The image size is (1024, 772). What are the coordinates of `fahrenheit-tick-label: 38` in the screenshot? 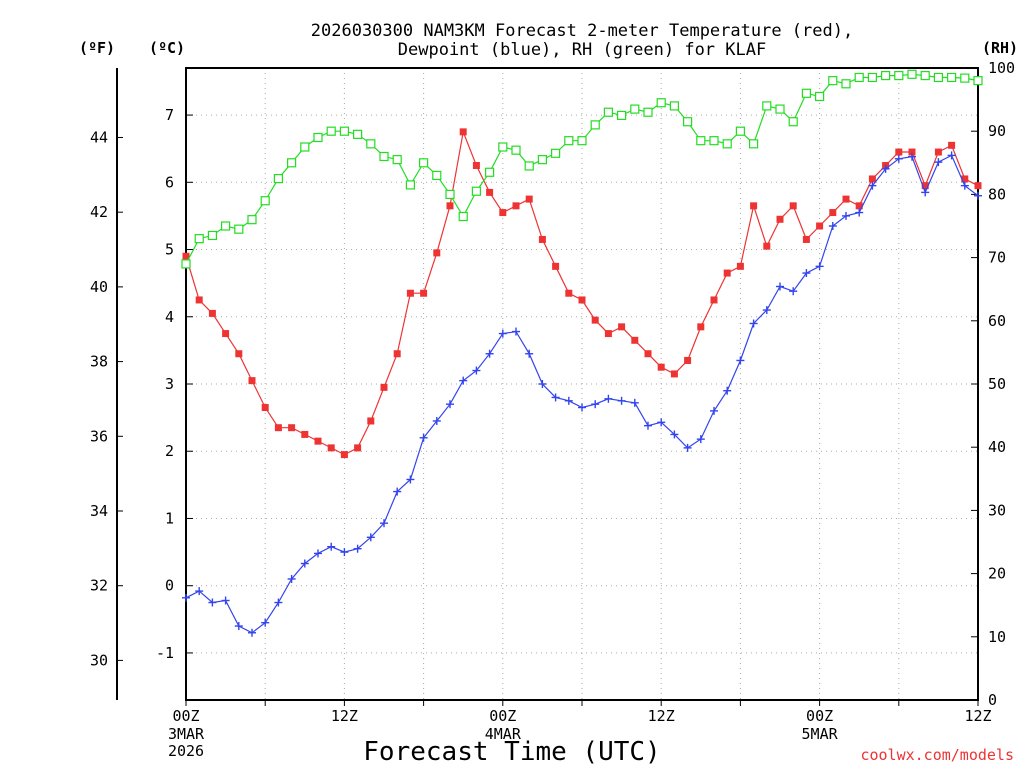 It's located at (99, 362).